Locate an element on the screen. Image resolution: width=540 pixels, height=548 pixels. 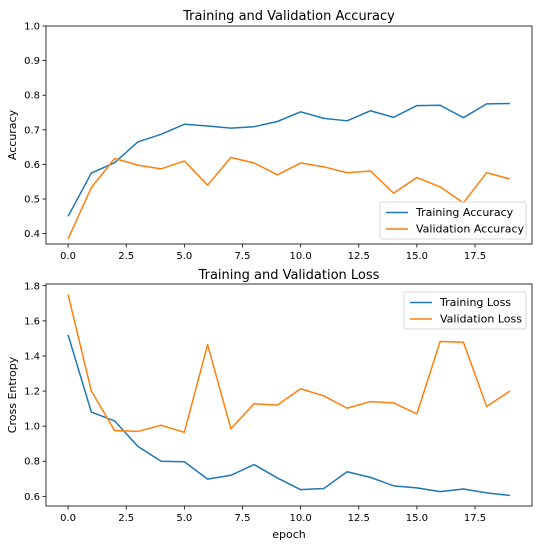
accuracy-x-tick-label: 0.0 is located at coordinates (68, 256).